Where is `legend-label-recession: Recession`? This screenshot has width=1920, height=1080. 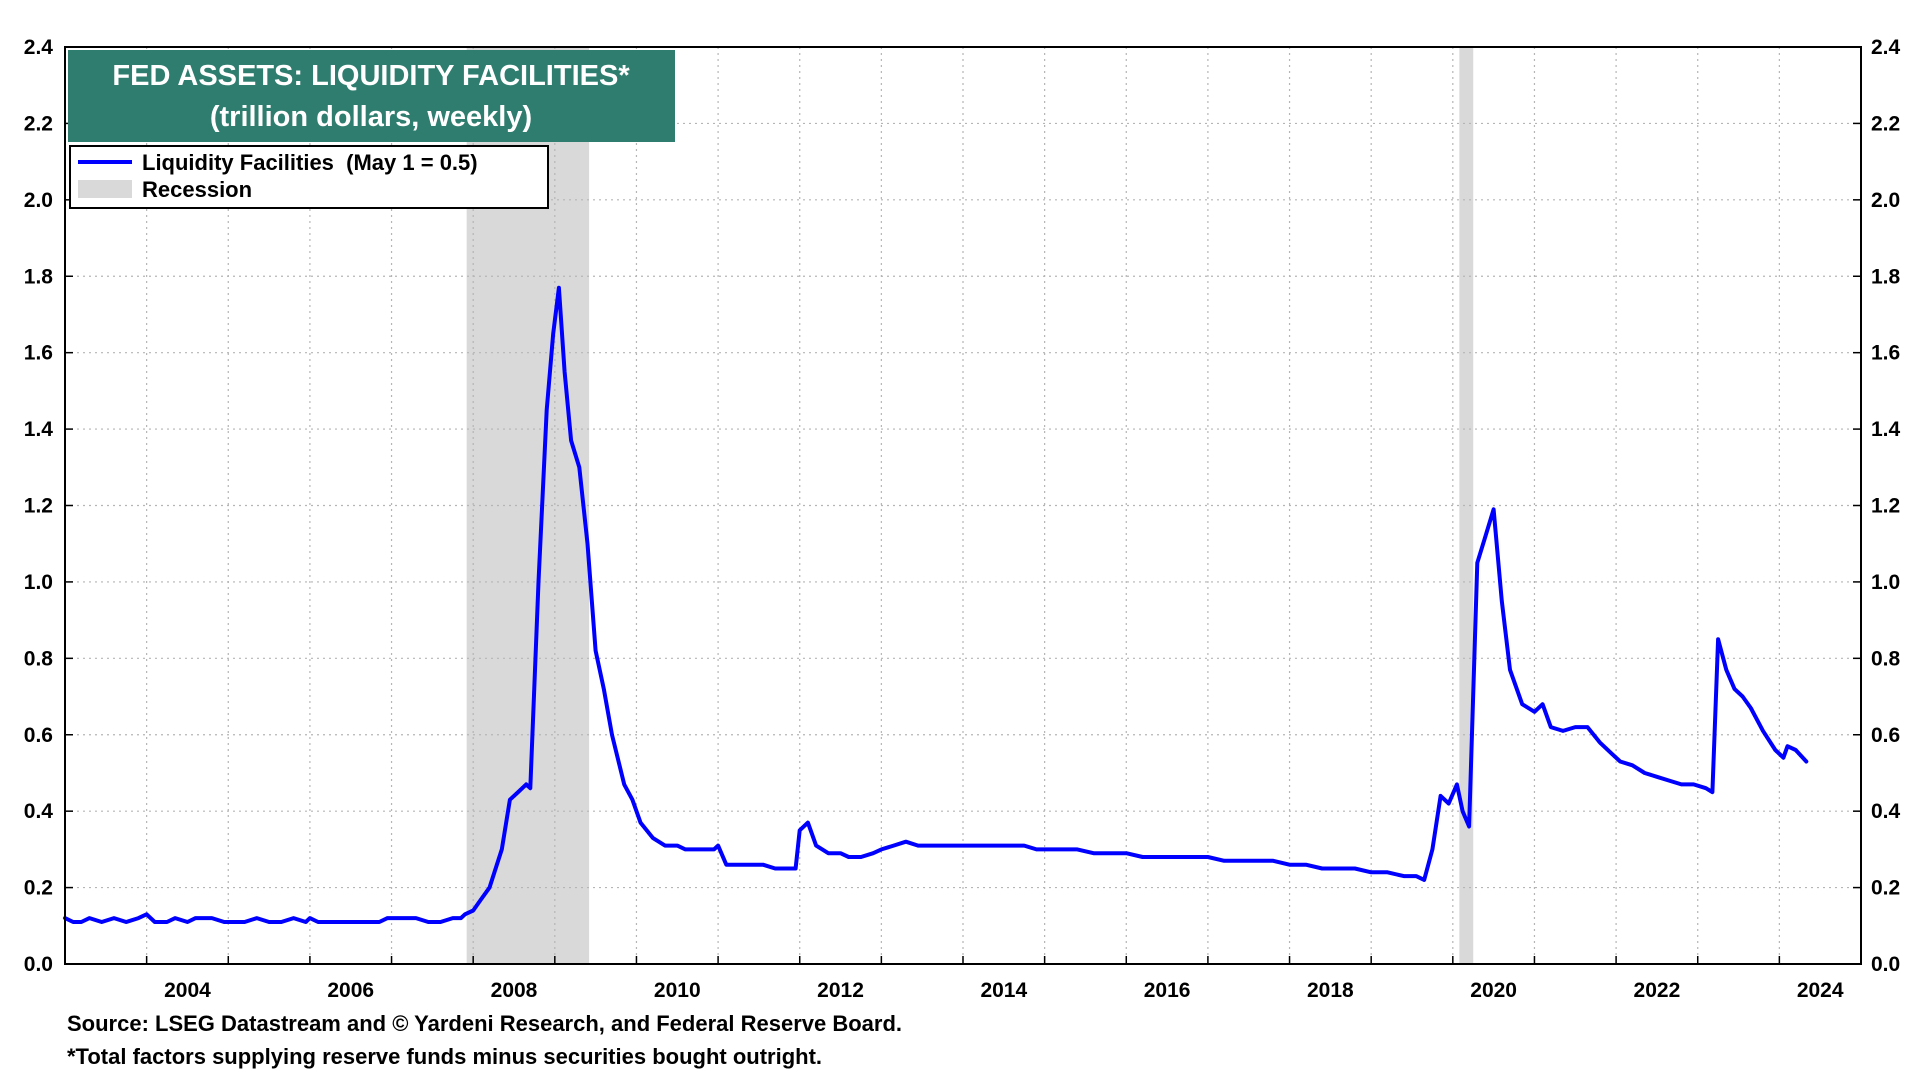
legend-label-recession: Recession is located at coordinates (197, 189).